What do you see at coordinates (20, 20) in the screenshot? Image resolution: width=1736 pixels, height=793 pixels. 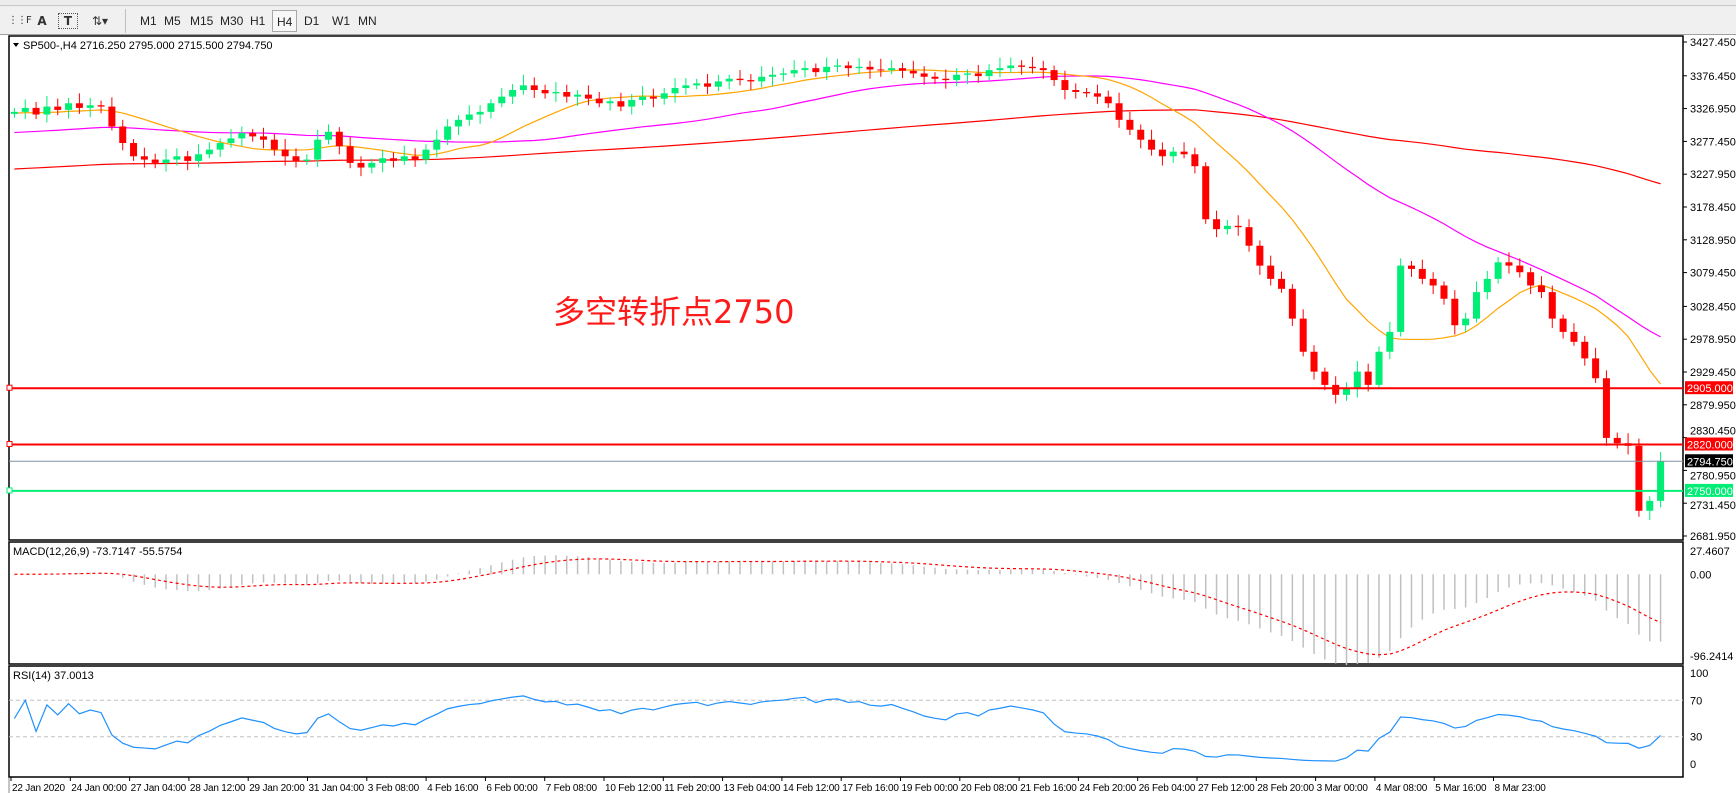 I see `period-separator-icon: ⋮⋮F` at bounding box center [20, 20].